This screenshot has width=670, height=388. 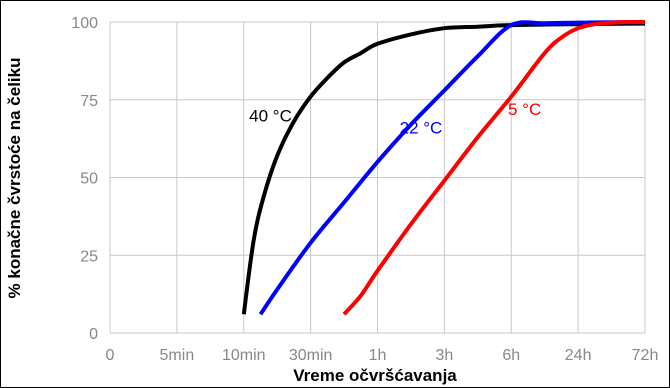 What do you see at coordinates (578, 355) in the screenshot?
I see `x-tick-label: 24h` at bounding box center [578, 355].